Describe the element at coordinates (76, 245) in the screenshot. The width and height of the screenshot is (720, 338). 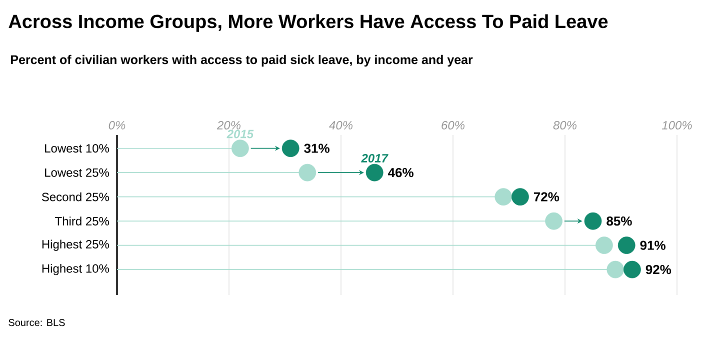
I see `y-tick-label: Highest 25%` at that location.